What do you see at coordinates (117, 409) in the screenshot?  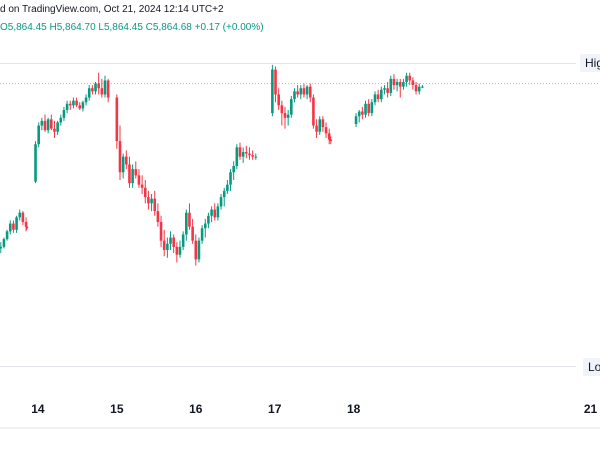 I see `x-tick-label: 15` at bounding box center [117, 409].